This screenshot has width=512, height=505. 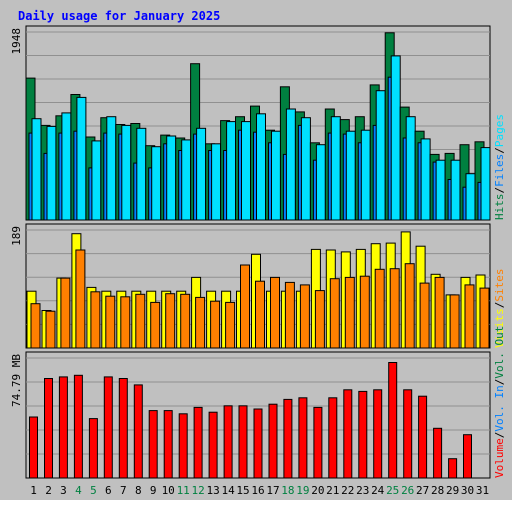 What do you see at coordinates (332, 490) in the screenshot?
I see `day-label: 21` at bounding box center [332, 490].